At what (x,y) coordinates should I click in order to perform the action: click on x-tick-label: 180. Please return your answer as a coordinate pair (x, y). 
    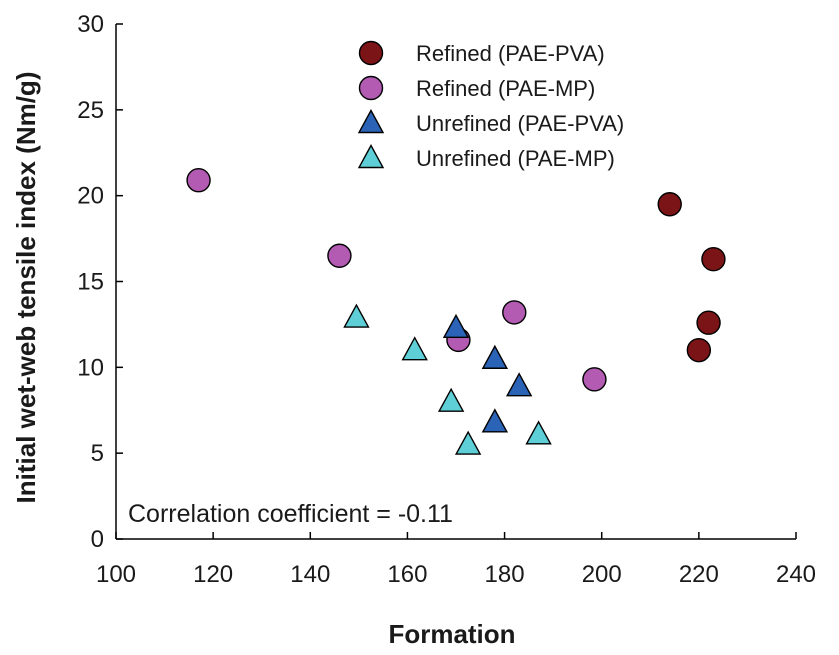
    Looking at the image, I should click on (505, 574).